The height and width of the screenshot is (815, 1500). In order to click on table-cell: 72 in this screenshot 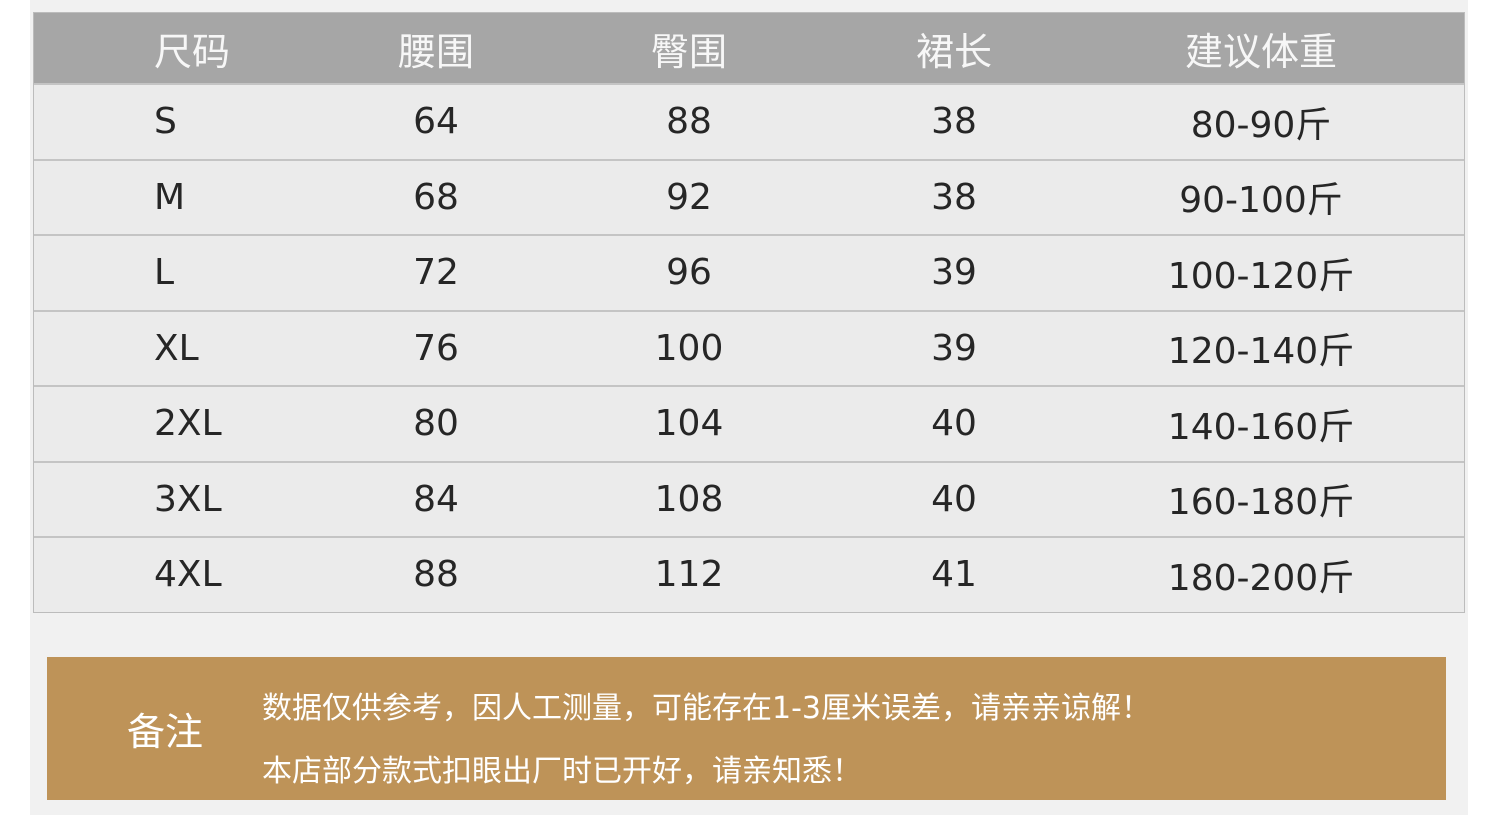, I will do `click(436, 273)`.